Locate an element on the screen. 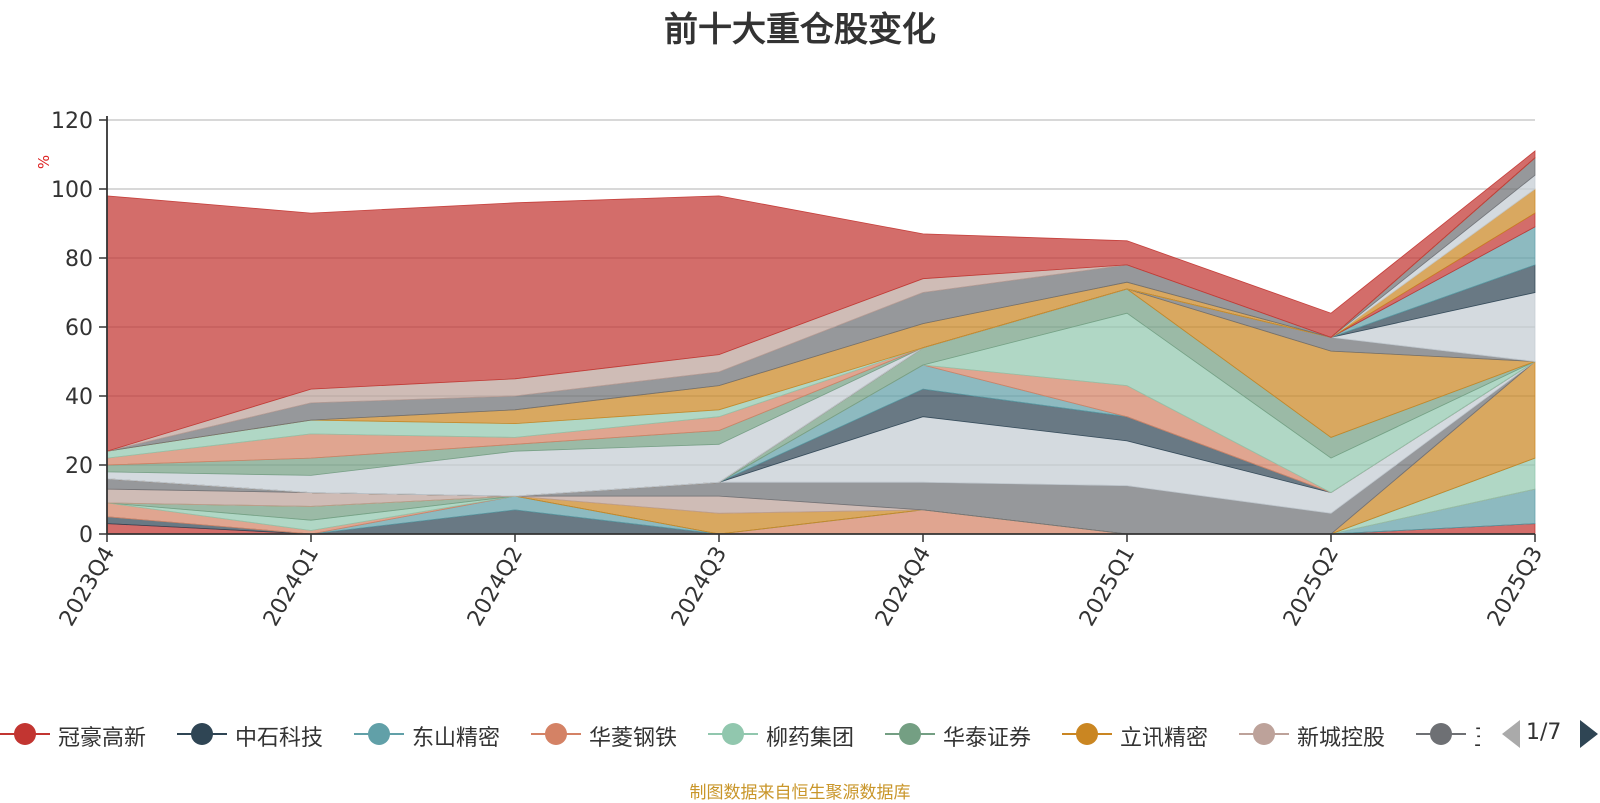 The height and width of the screenshot is (803, 1600). legend-label: 新城控股 is located at coordinates (1341, 738).